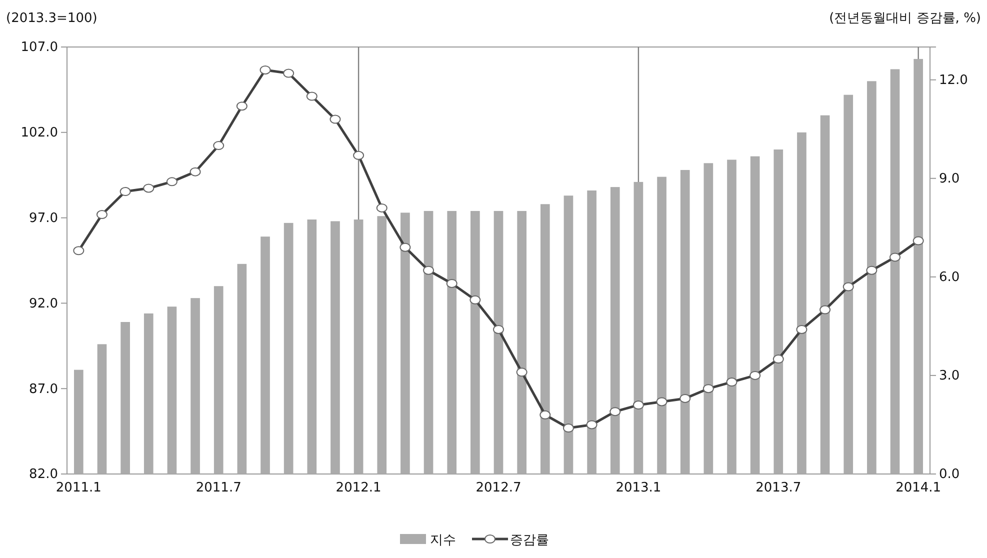 The image size is (987, 558). Describe the element at coordinates (949, 278) in the screenshot. I see `y2-tick-label: 6.0` at that location.